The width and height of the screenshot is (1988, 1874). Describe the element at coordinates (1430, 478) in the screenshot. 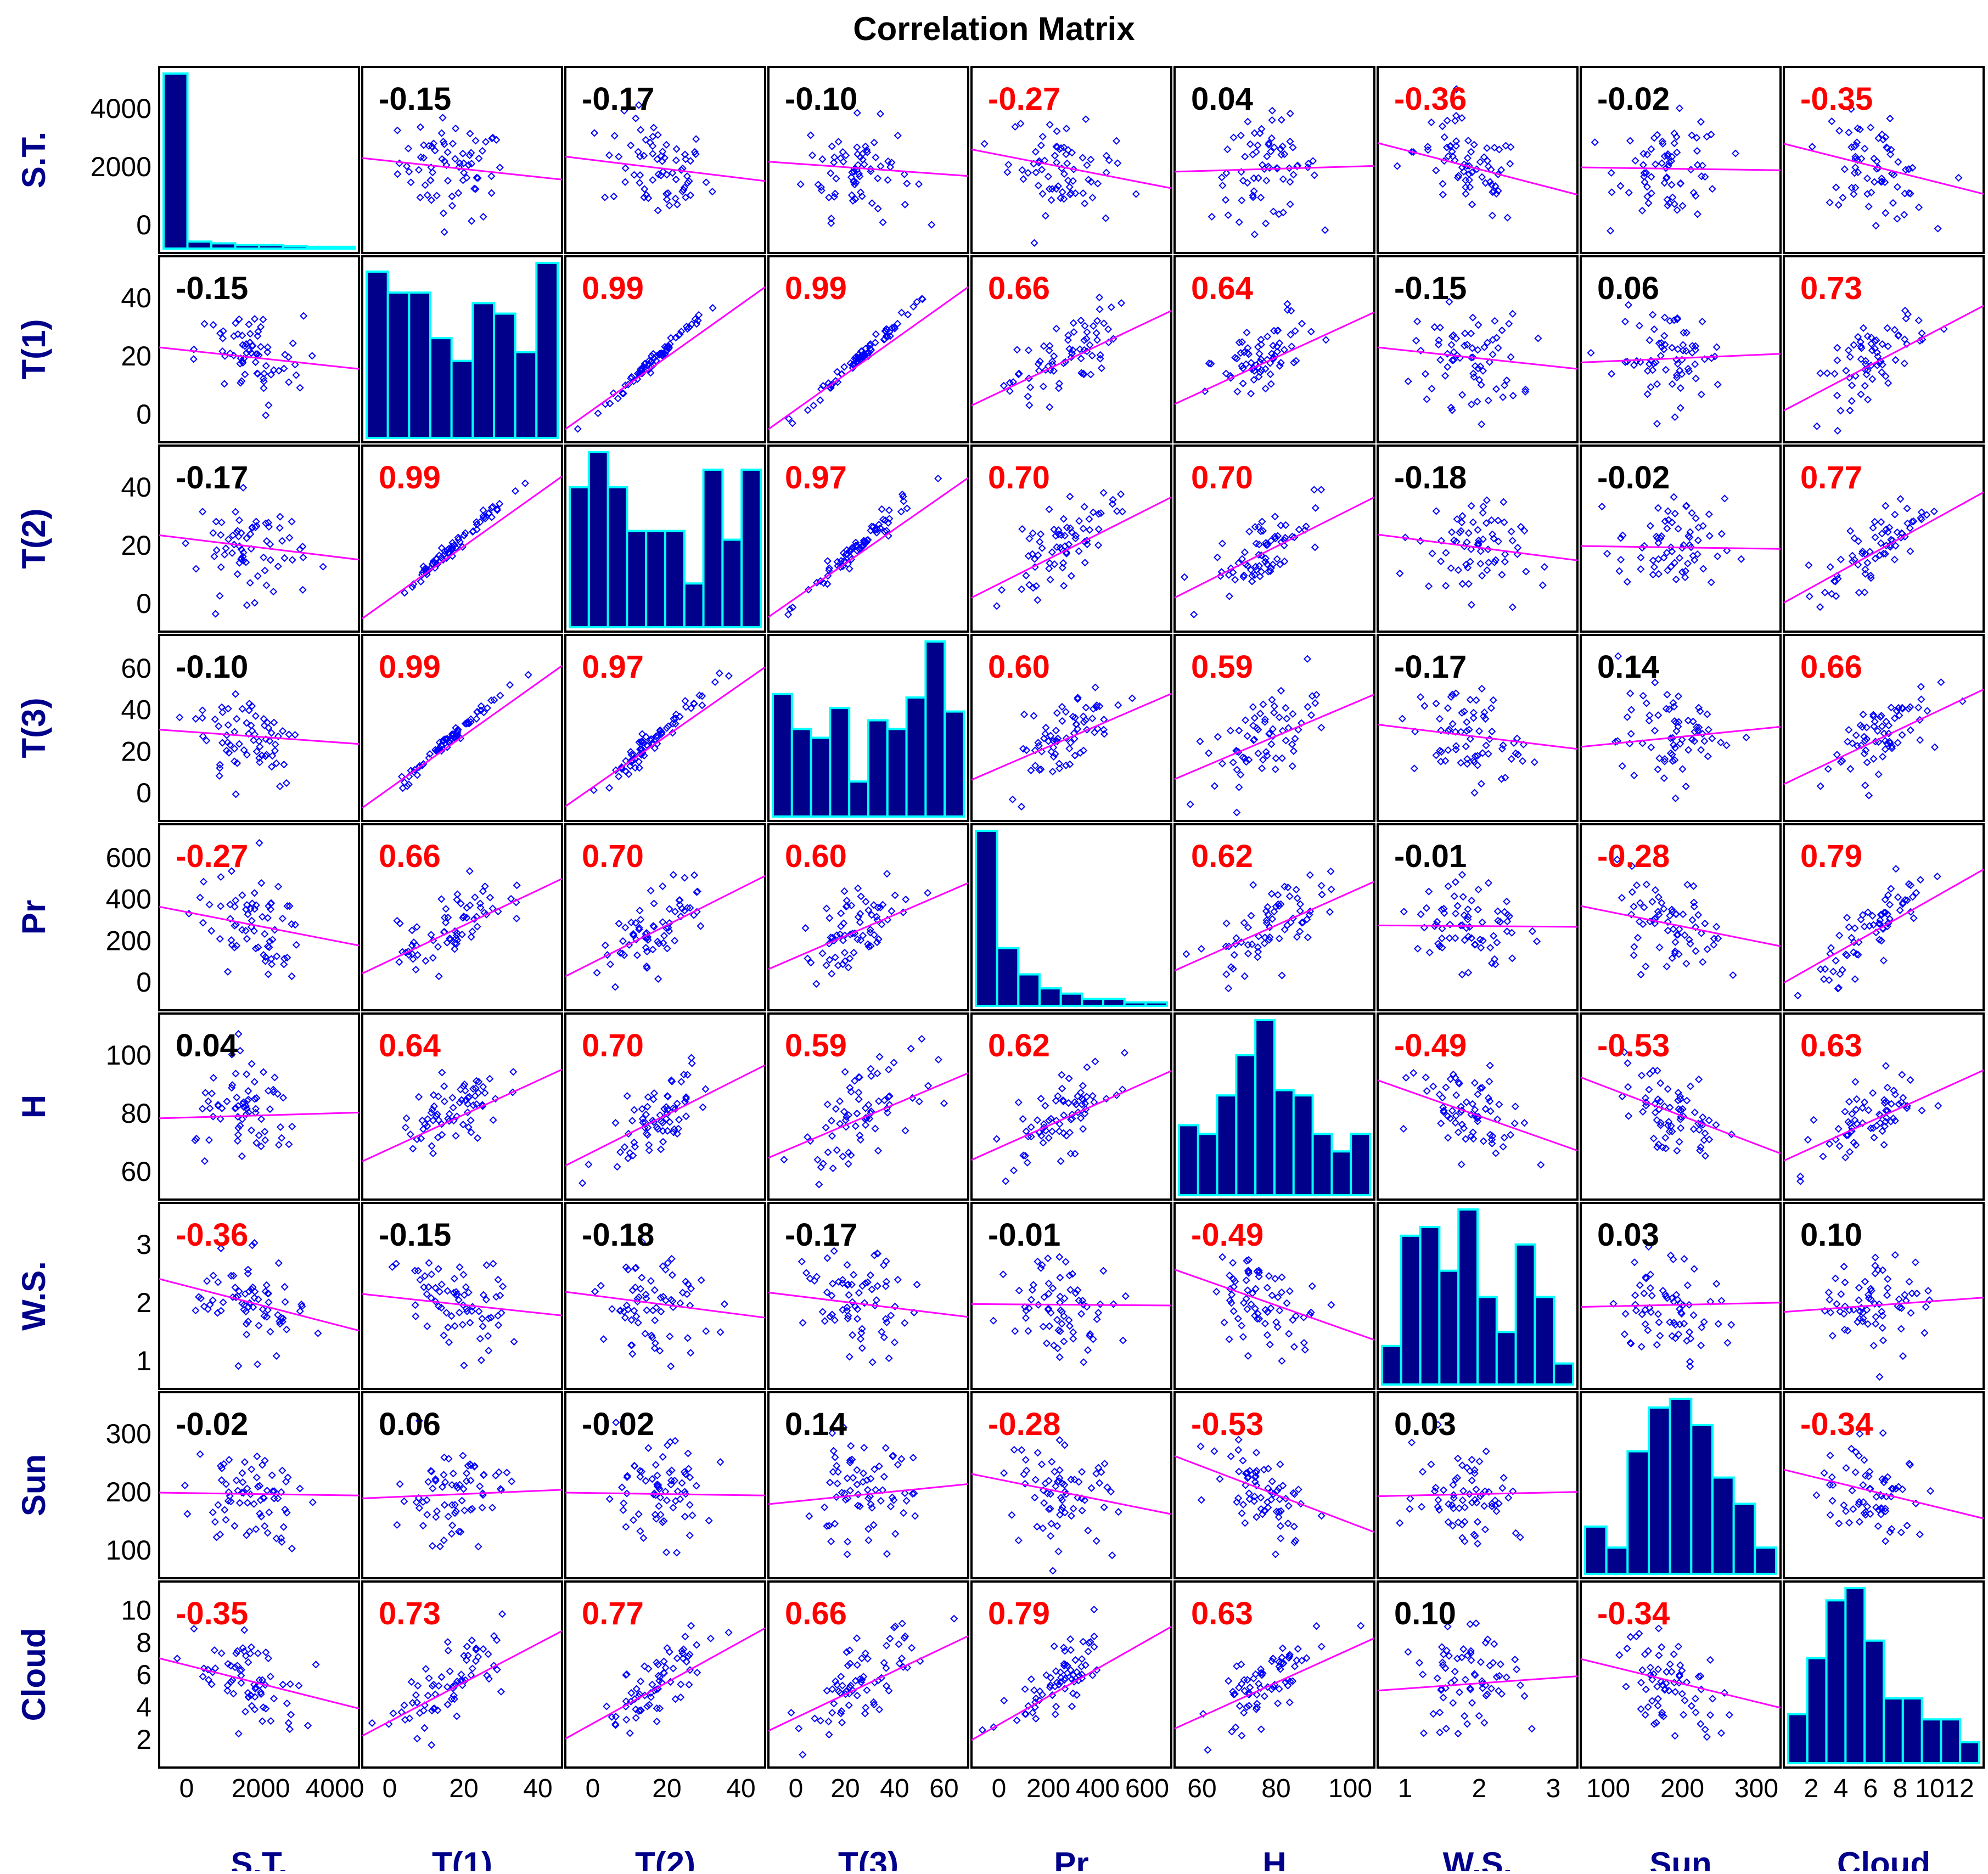

I see `correlation-label-2-6: -0.18` at that location.